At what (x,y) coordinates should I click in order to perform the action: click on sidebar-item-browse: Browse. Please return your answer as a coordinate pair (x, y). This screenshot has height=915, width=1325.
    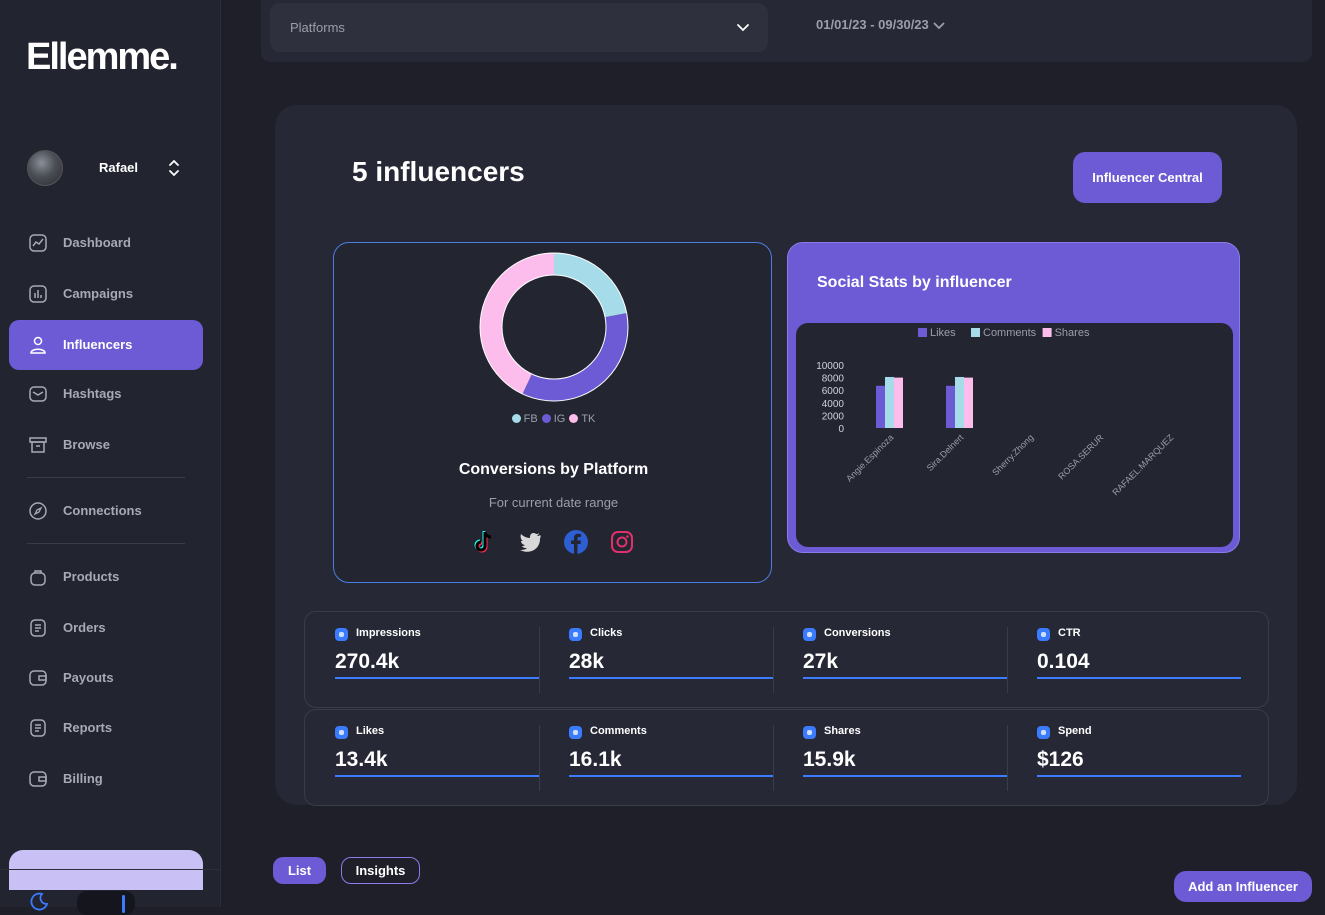
    Looking at the image, I should click on (106, 445).